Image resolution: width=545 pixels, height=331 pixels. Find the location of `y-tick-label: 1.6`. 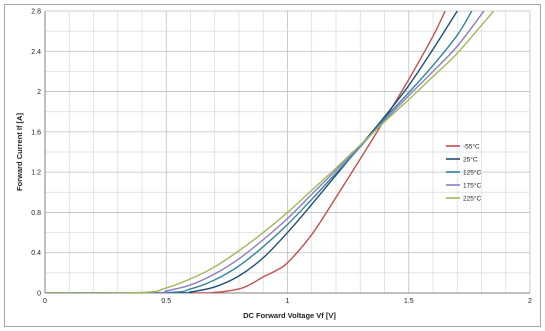

y-tick-label: 1.6 is located at coordinates (36, 132).